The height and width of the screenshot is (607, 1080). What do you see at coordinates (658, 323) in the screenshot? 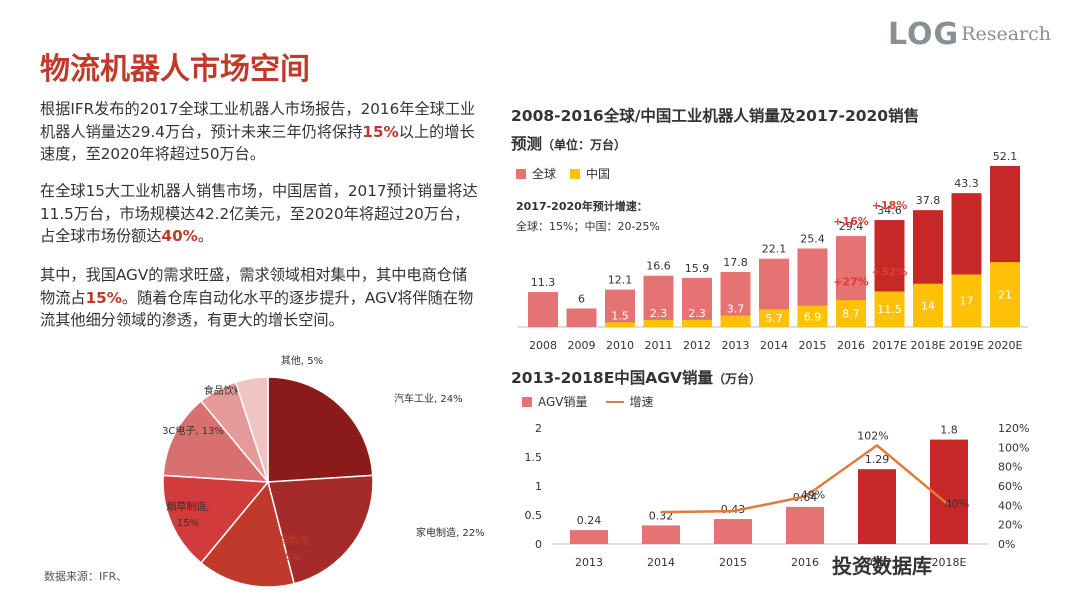
I see `chart1-bar-china-2011` at bounding box center [658, 323].